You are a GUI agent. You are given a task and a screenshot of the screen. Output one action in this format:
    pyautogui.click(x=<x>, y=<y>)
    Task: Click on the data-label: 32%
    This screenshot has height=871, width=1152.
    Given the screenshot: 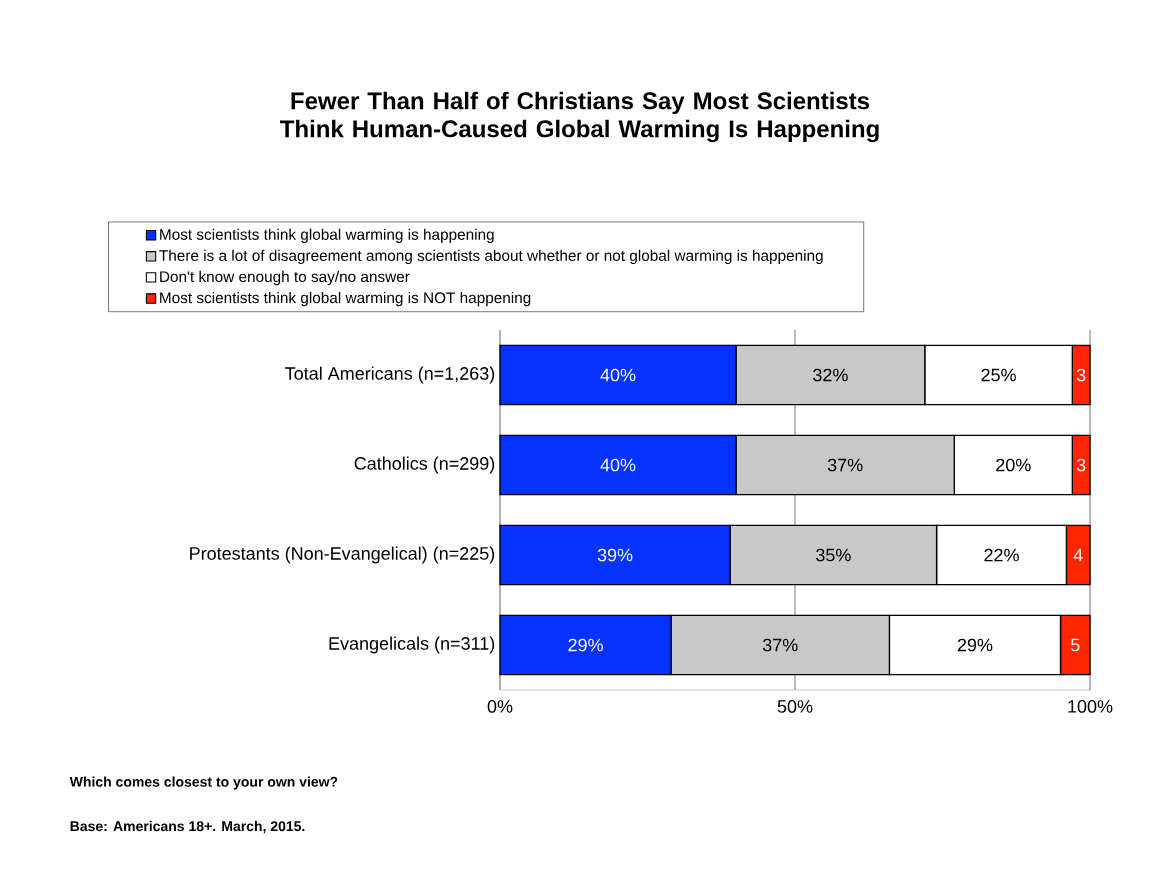 What is the action you would take?
    pyautogui.click(x=830, y=375)
    